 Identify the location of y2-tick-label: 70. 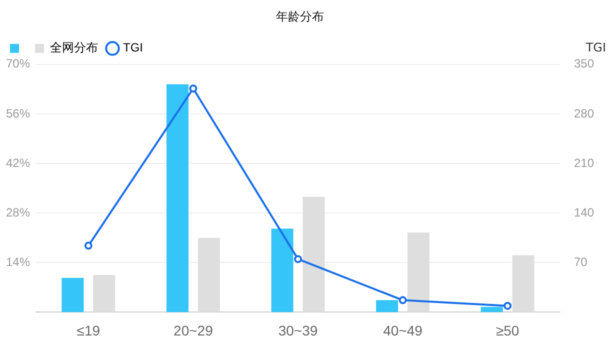
(581, 261).